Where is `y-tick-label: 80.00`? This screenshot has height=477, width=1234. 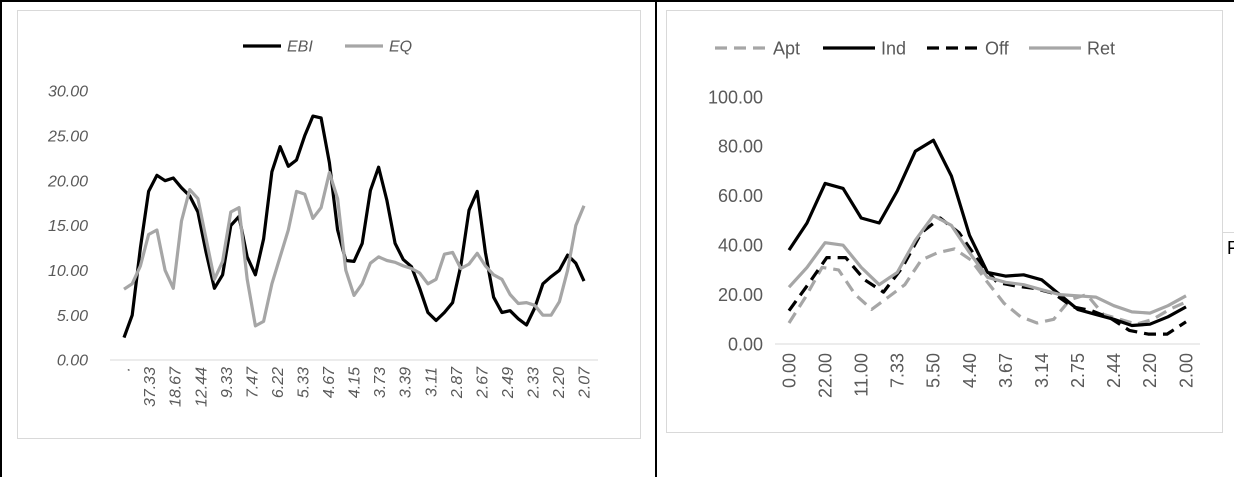 y-tick-label: 80.00 is located at coordinates (740, 147).